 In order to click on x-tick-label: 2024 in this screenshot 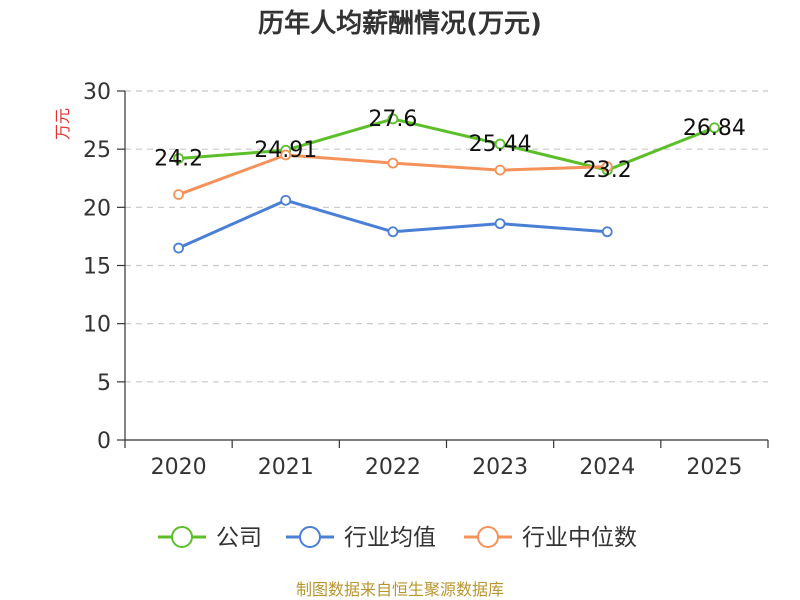, I will do `click(607, 467)`.